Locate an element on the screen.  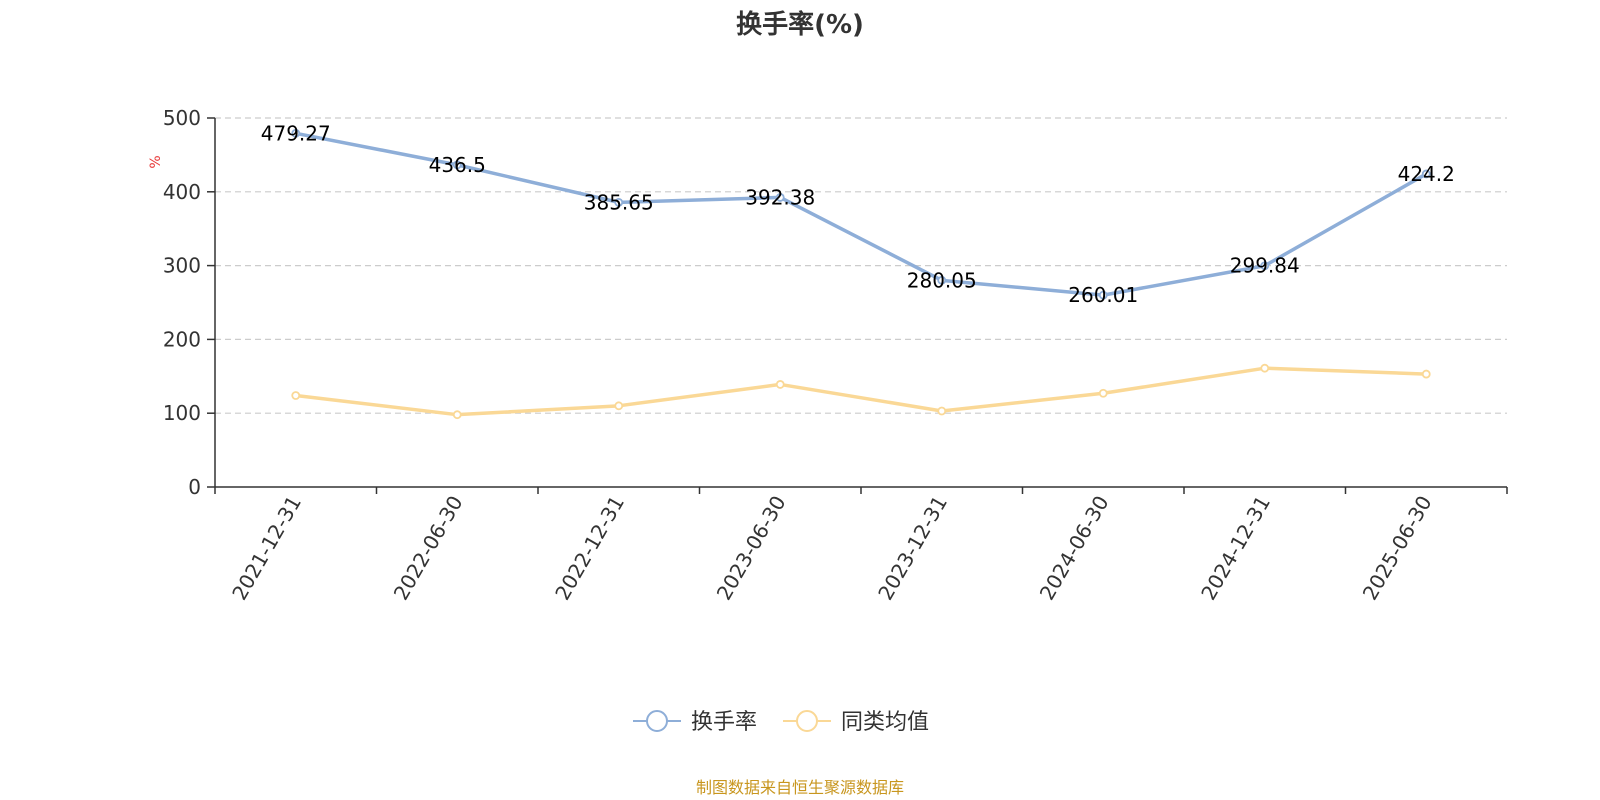
y-tick-label: 0 is located at coordinates (194, 487).